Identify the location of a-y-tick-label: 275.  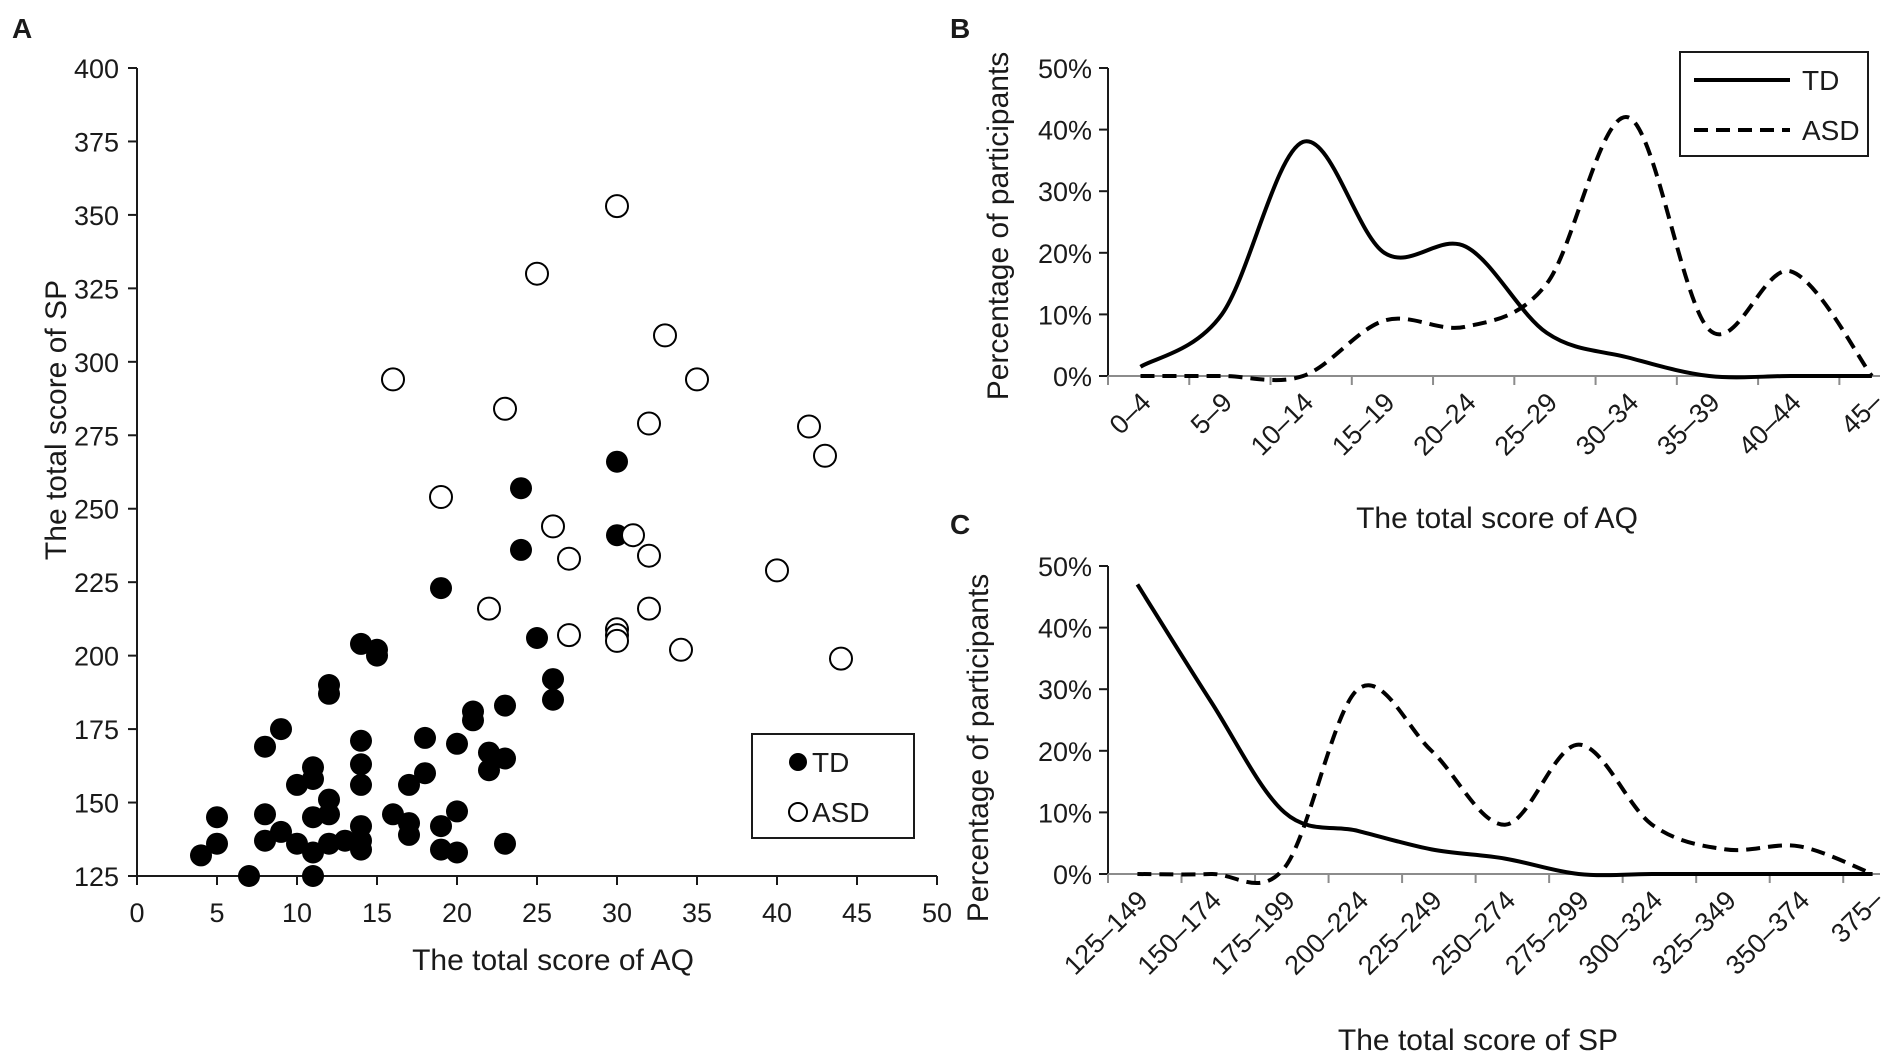
(96, 436).